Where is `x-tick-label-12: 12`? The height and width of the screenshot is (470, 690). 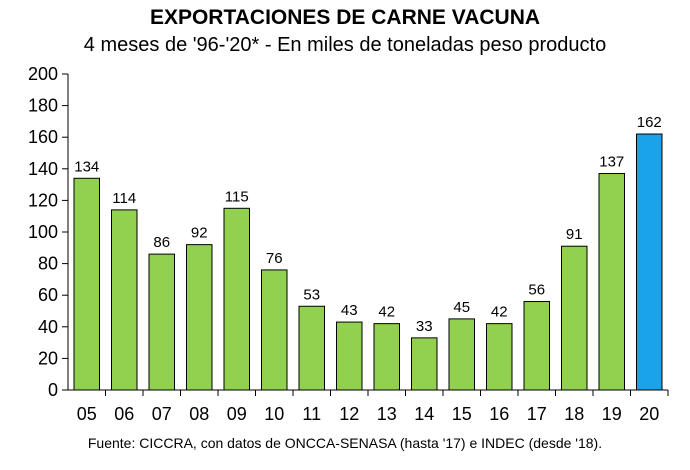
x-tick-label-12: 12 is located at coordinates (349, 414).